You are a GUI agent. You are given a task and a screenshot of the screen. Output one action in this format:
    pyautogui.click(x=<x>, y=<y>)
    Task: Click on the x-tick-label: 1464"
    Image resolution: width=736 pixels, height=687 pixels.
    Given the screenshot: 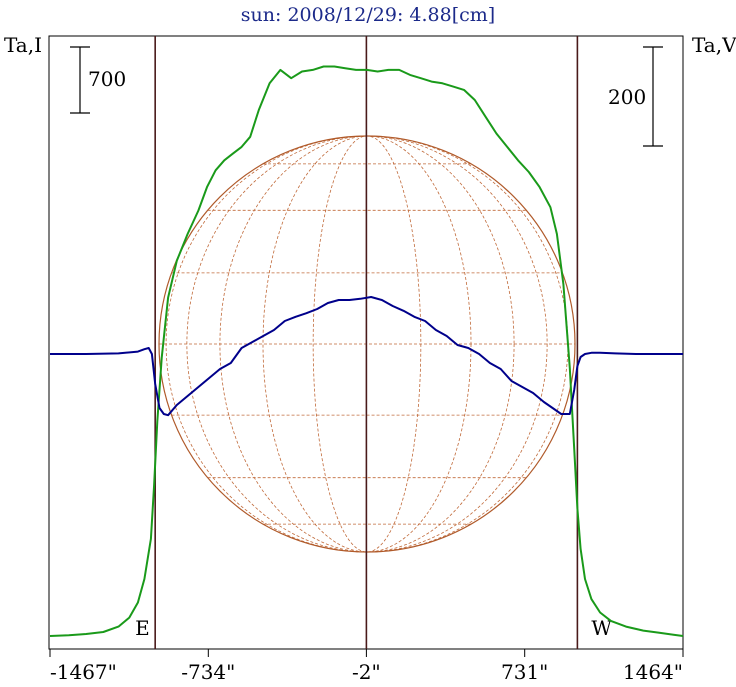 What is the action you would take?
    pyautogui.click(x=653, y=672)
    